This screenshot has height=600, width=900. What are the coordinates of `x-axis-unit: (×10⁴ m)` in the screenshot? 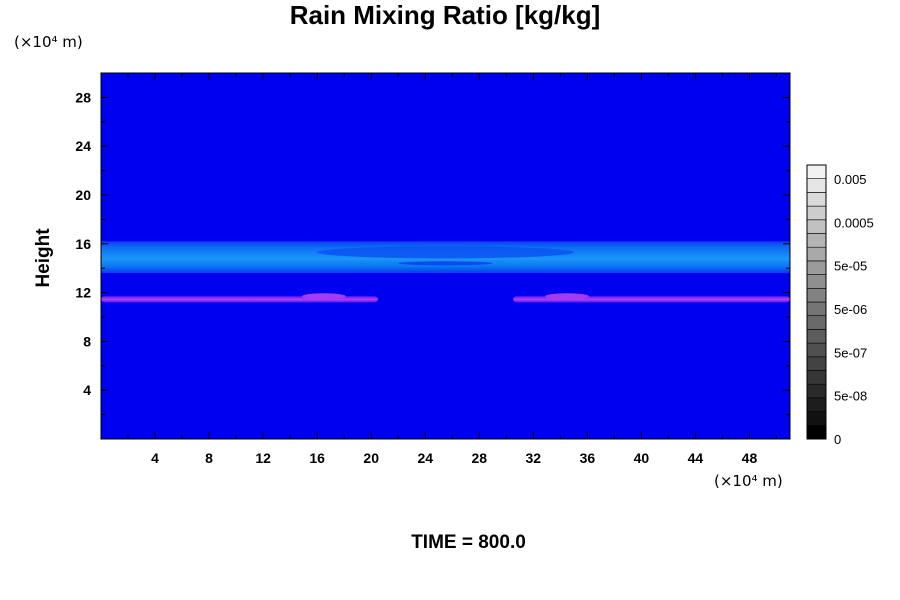 It's located at (748, 481).